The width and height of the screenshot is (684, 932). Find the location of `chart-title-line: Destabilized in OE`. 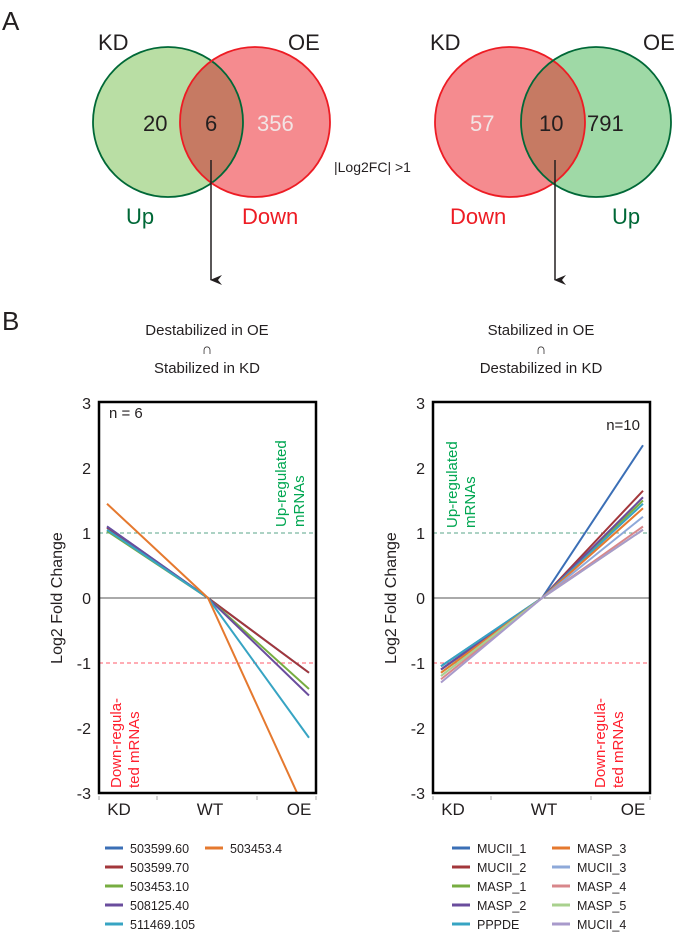

chart-title-line: Destabilized in OE is located at coordinates (206, 330).